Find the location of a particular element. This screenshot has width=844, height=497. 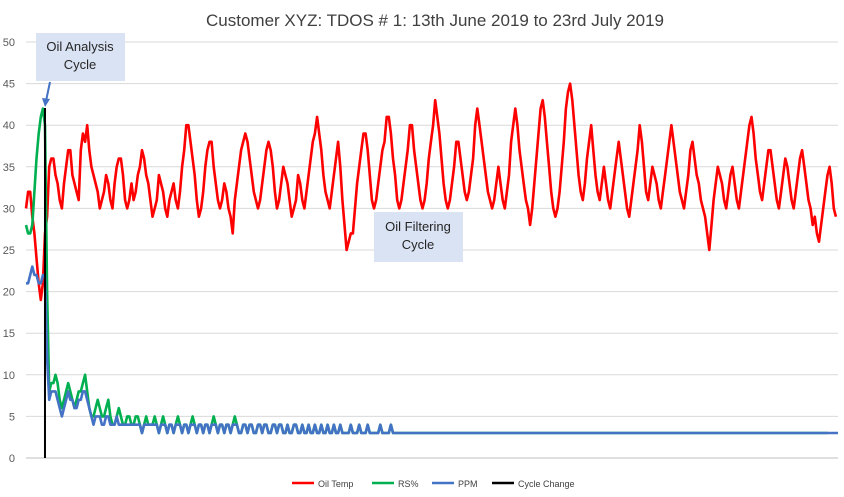

y-tick-label-40: 40 is located at coordinates (9, 126).